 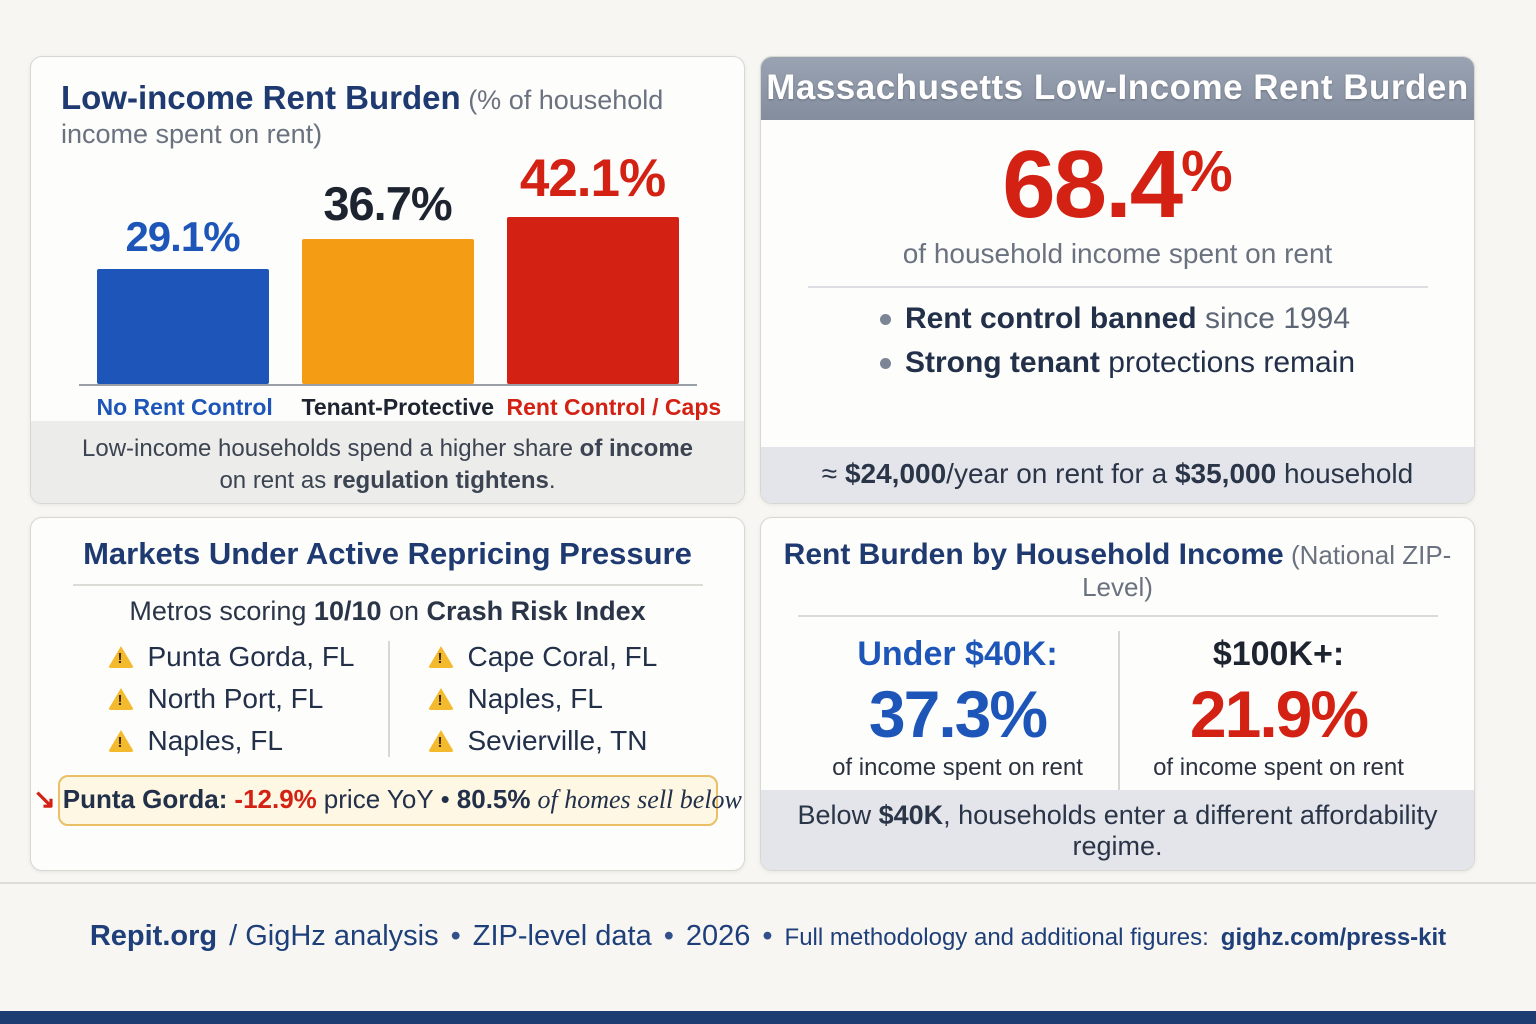 I want to click on caption-text: on rent as, so click(x=276, y=481).